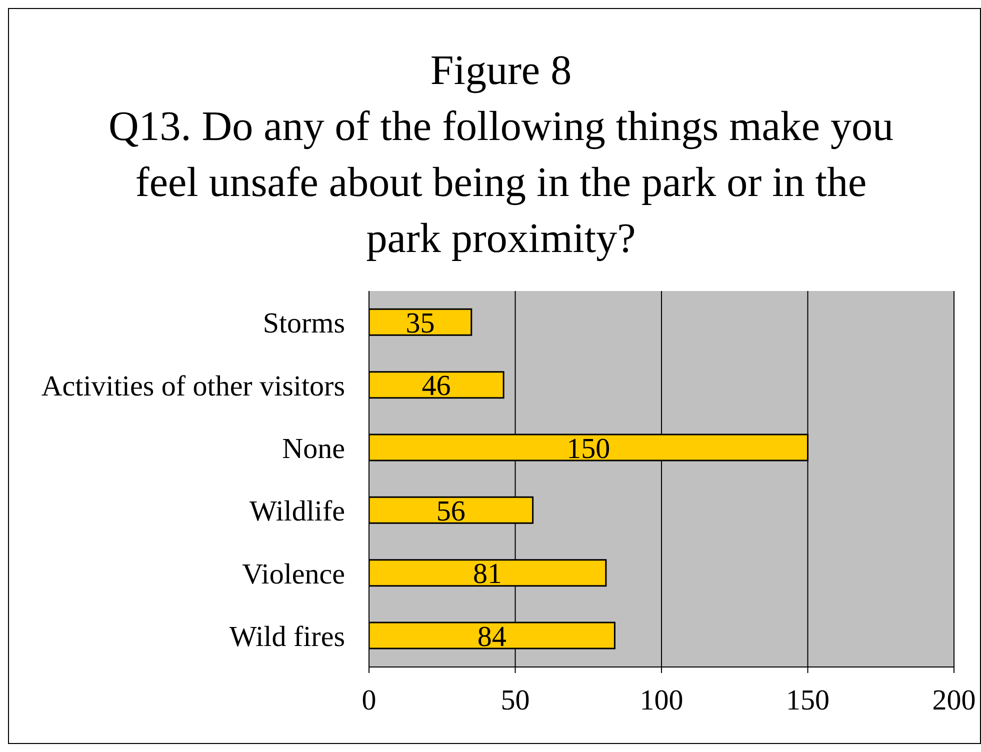 The image size is (981, 752). What do you see at coordinates (515, 700) in the screenshot?
I see `x-tick-label: 50` at bounding box center [515, 700].